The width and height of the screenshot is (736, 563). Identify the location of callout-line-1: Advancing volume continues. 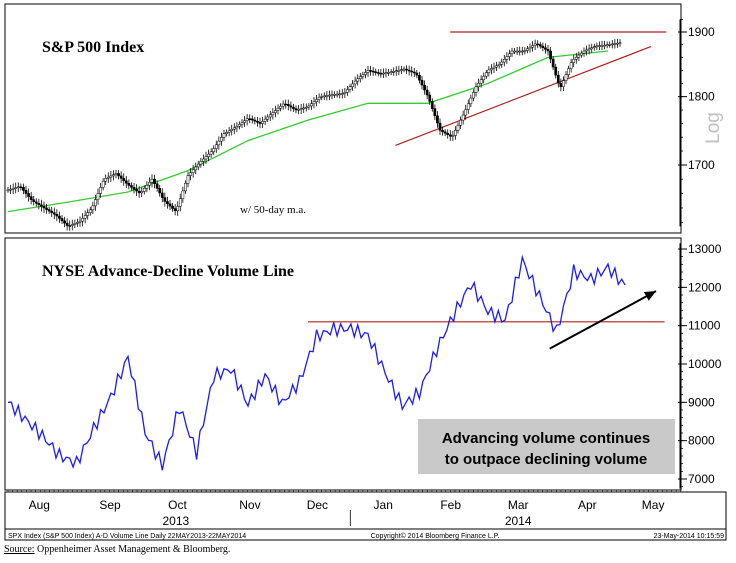
(546, 438).